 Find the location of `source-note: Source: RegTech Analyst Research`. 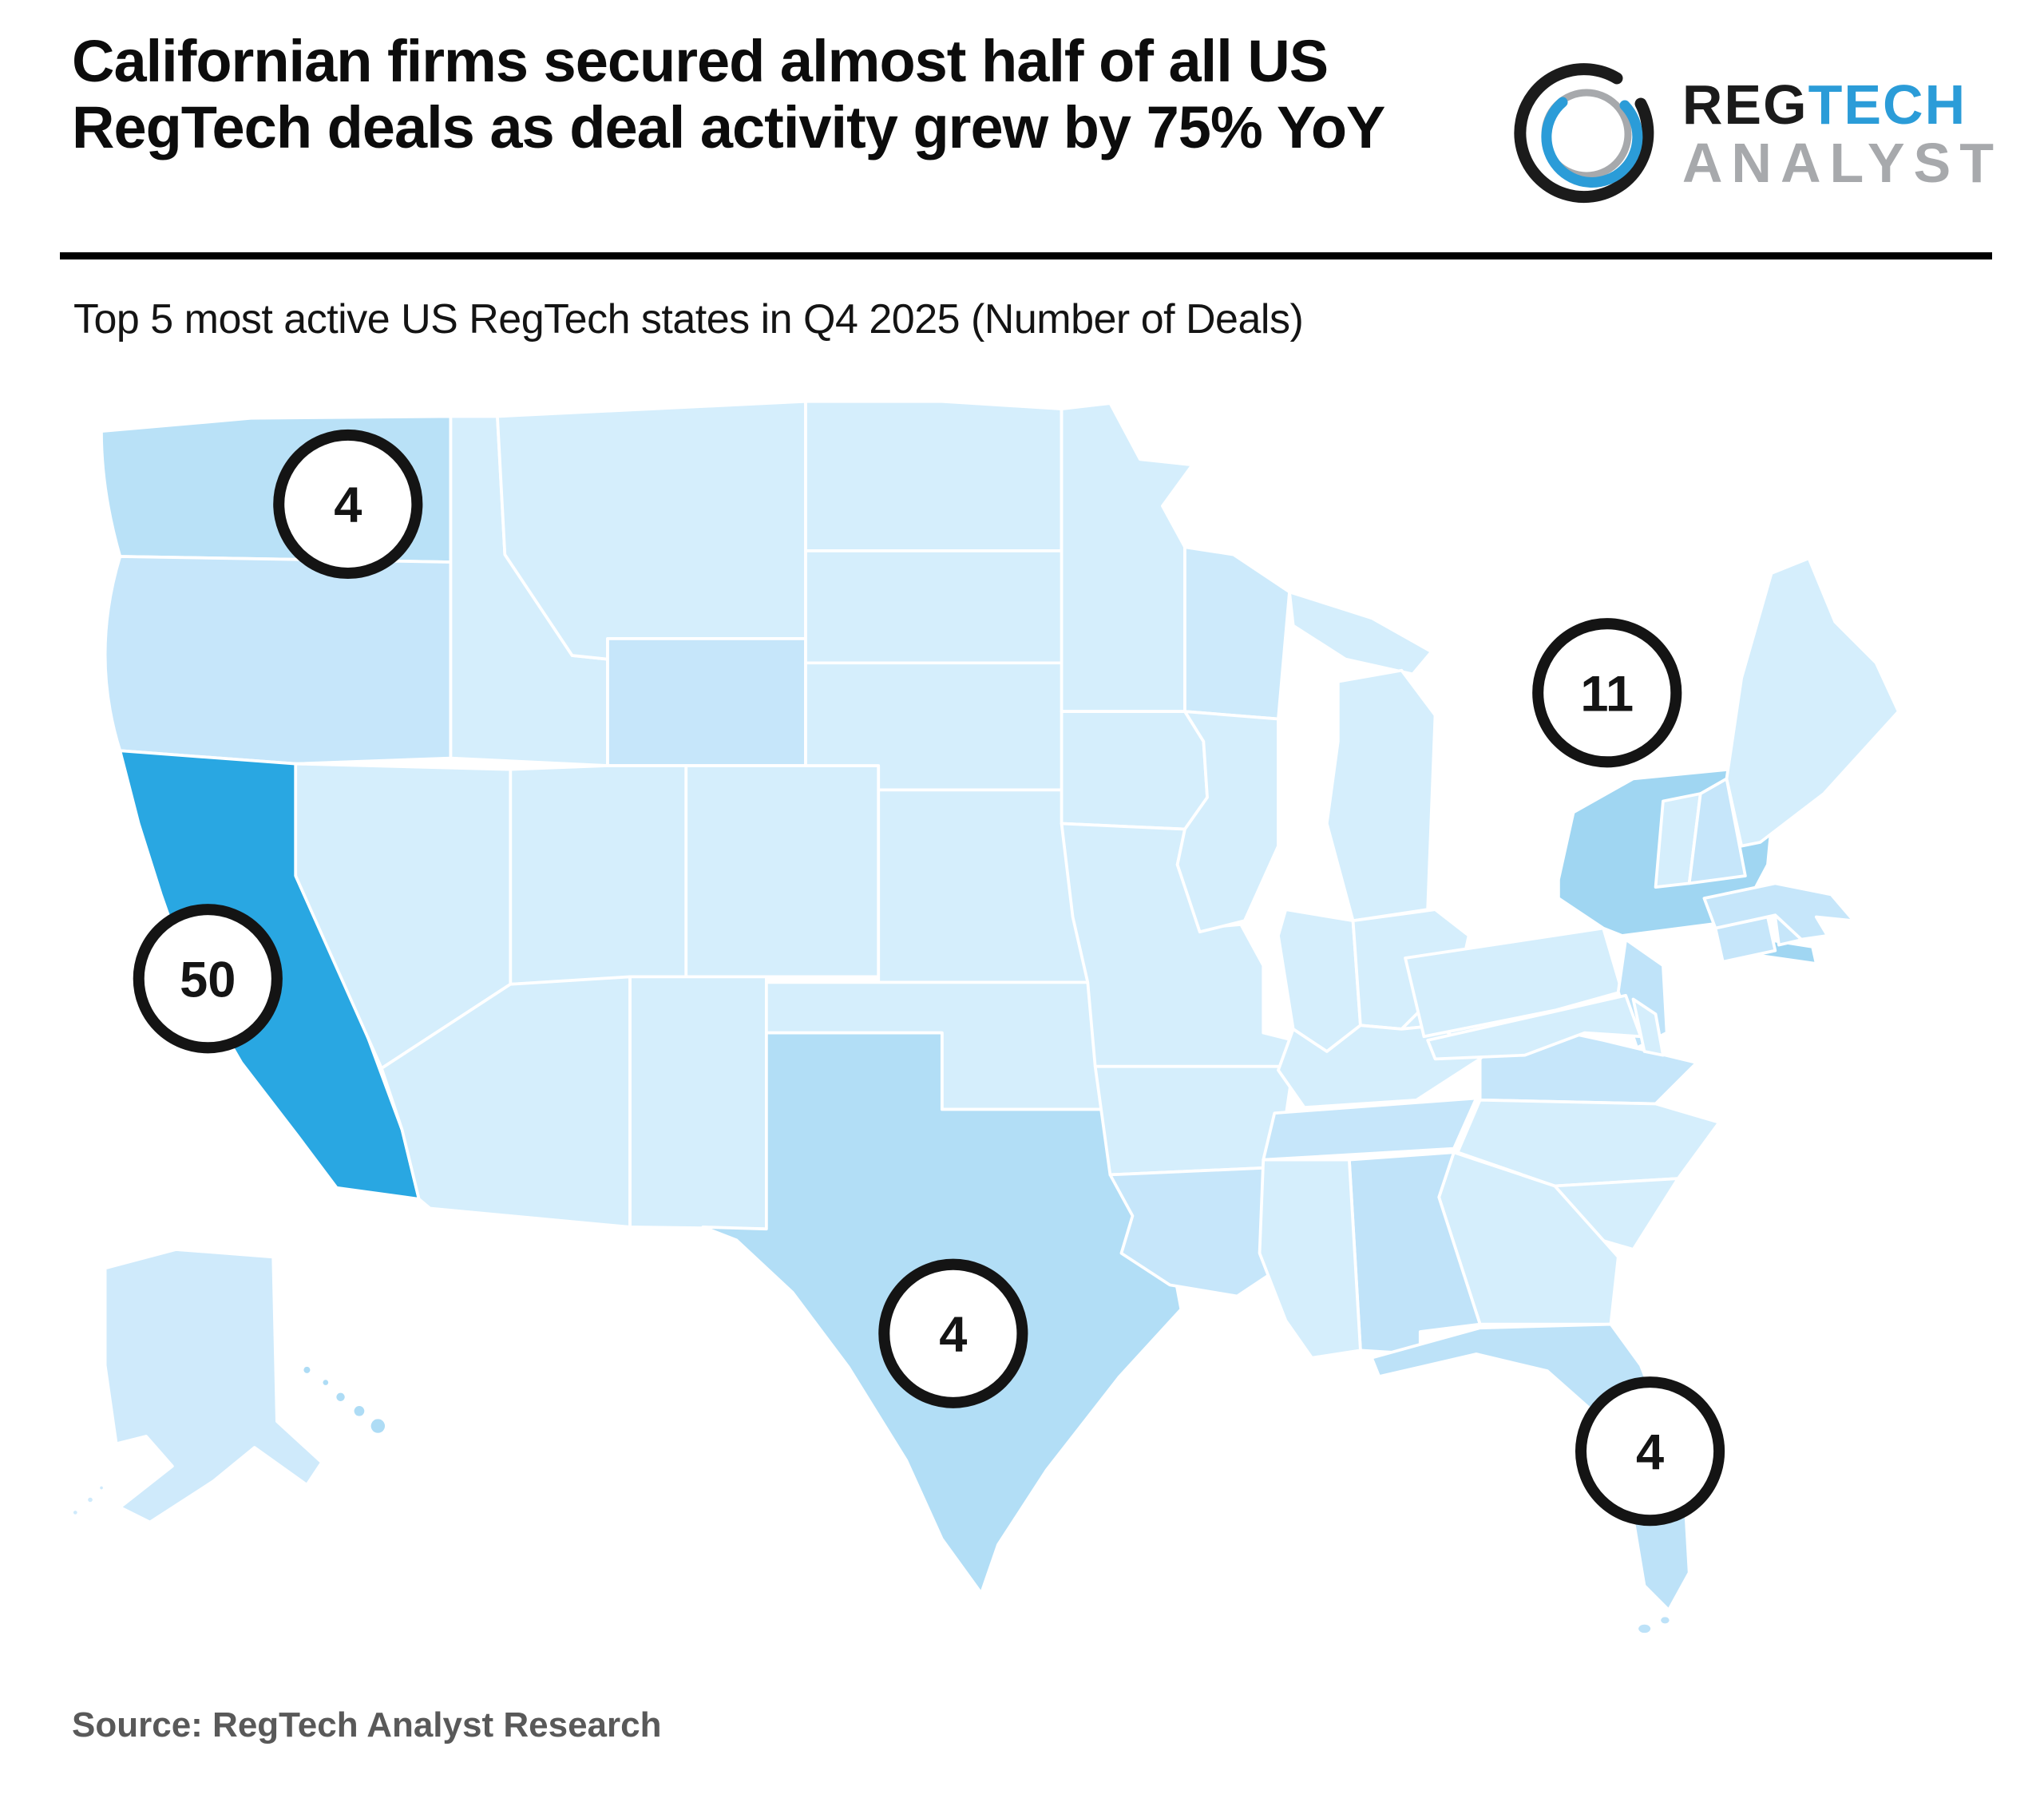

source-note: Source: RegTech Analyst Research is located at coordinates (367, 1724).